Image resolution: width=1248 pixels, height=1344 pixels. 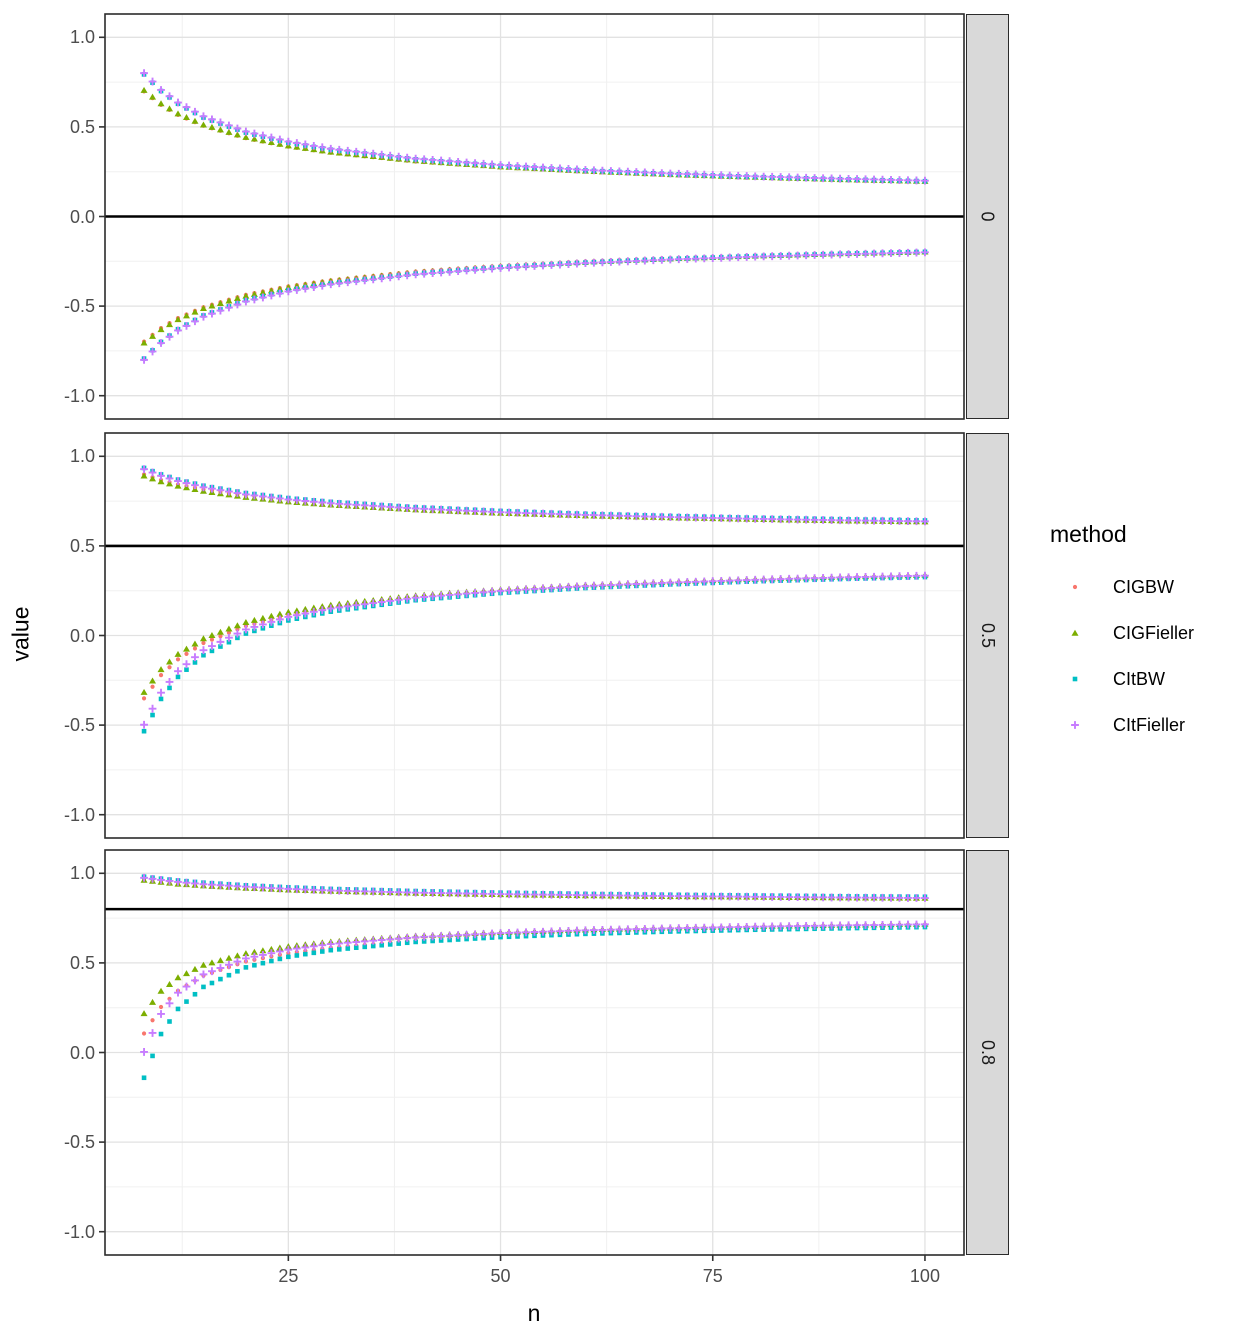 I want to click on legend-item-cigfieller: CIGFieller, so click(x=1144, y=633).